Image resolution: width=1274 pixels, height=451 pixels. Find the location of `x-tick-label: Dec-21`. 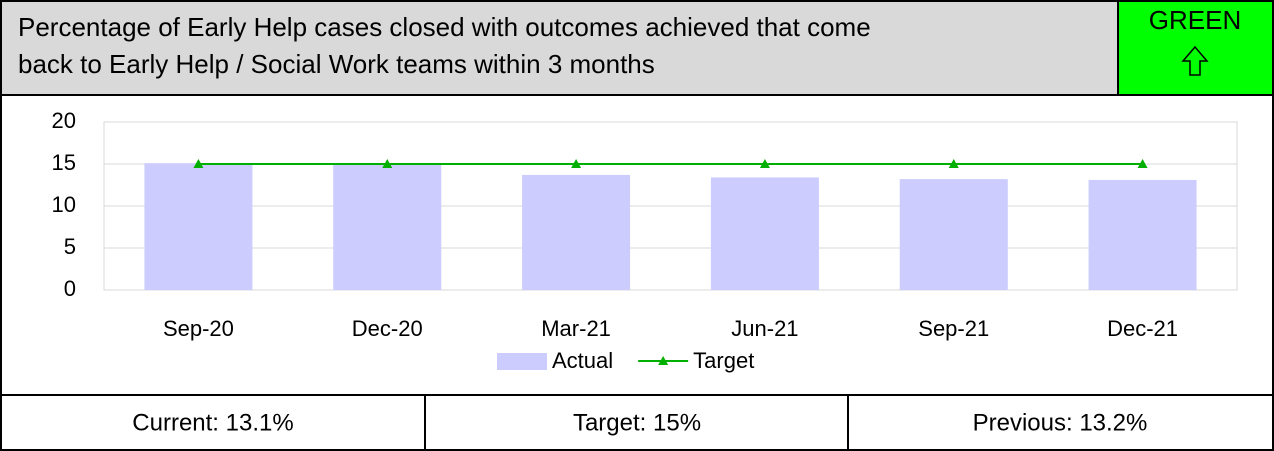

x-tick-label: Dec-21 is located at coordinates (1142, 328).